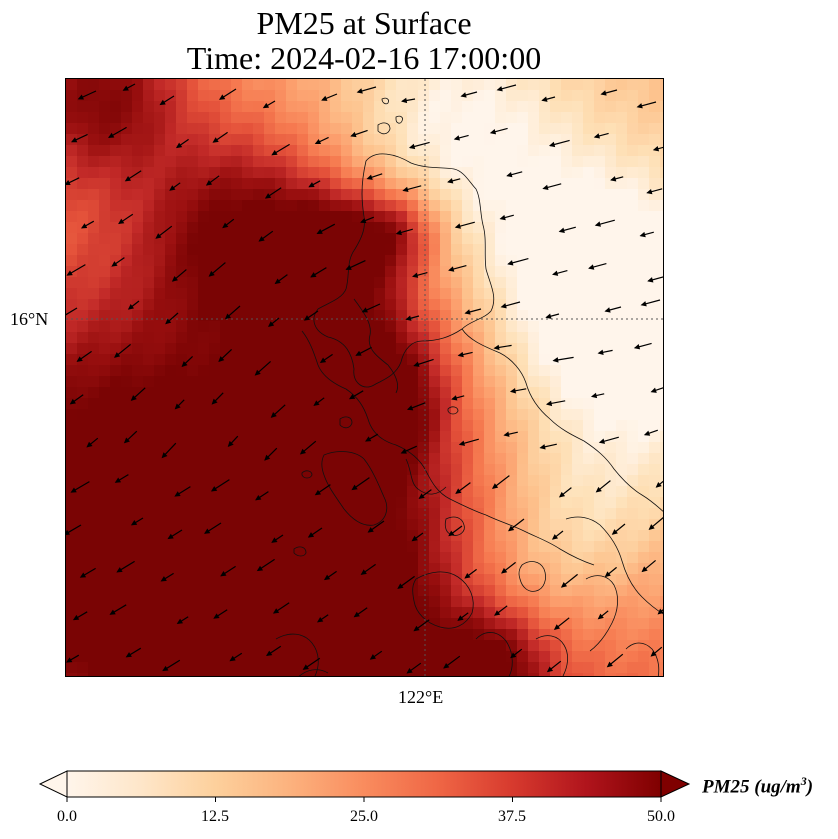  Describe the element at coordinates (215, 816) in the screenshot. I see `colorbar-tick-1: 12.5` at that location.